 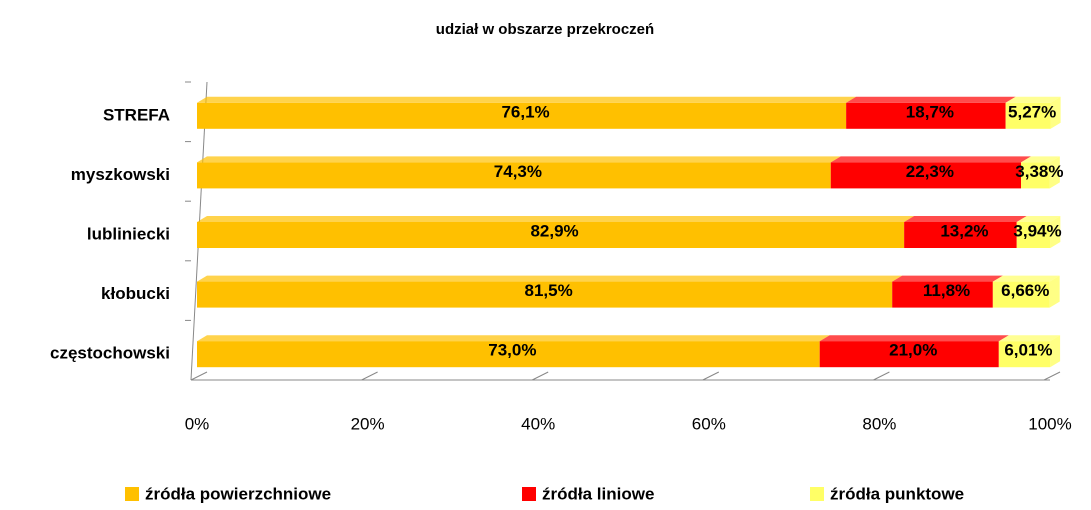 What do you see at coordinates (598, 493) in the screenshot?
I see `legend-label: źródła liniowe` at bounding box center [598, 493].